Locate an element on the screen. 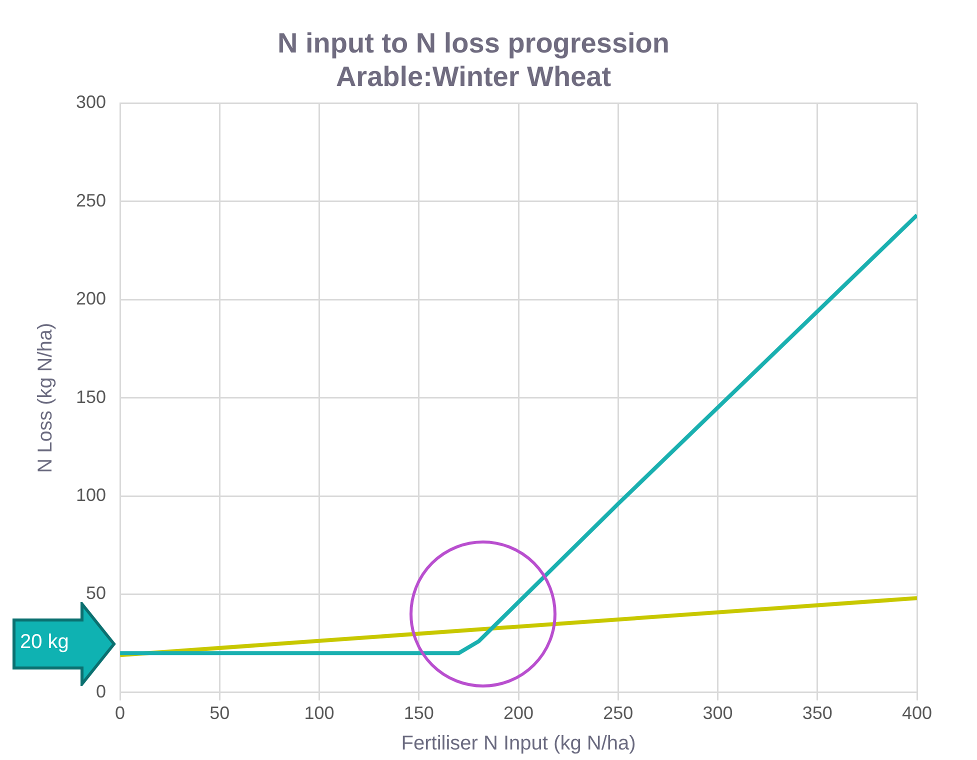 The image size is (977, 760). y-tick-label: 250 is located at coordinates (91, 200).